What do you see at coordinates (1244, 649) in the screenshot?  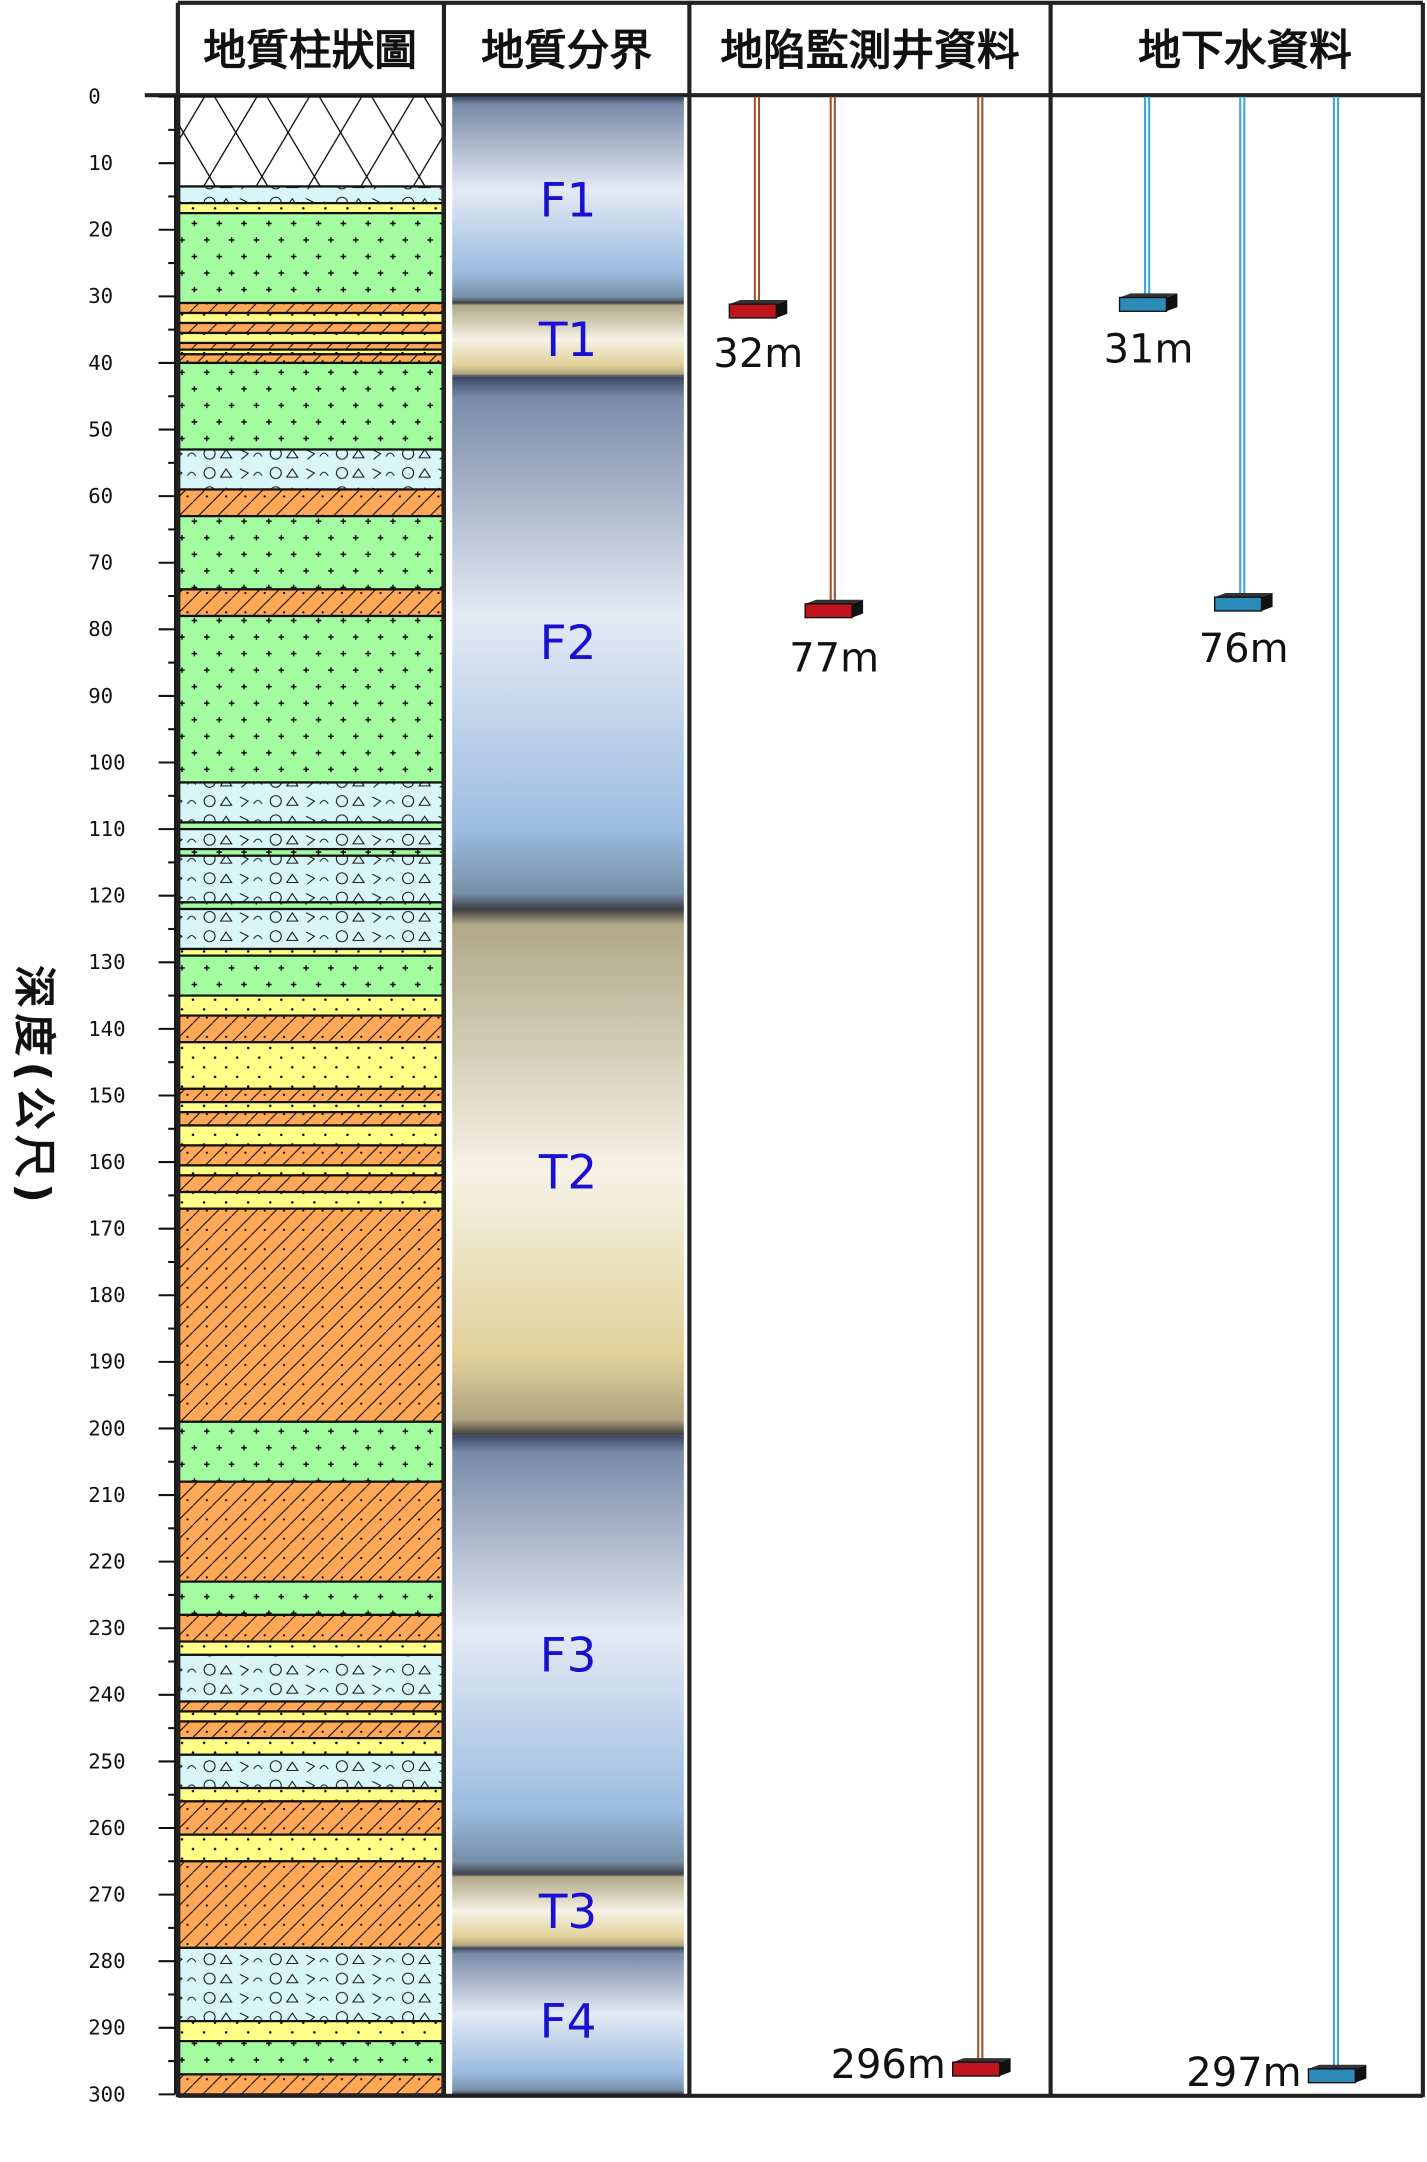 I see `groundwater-well-depth-label: 76m` at bounding box center [1244, 649].